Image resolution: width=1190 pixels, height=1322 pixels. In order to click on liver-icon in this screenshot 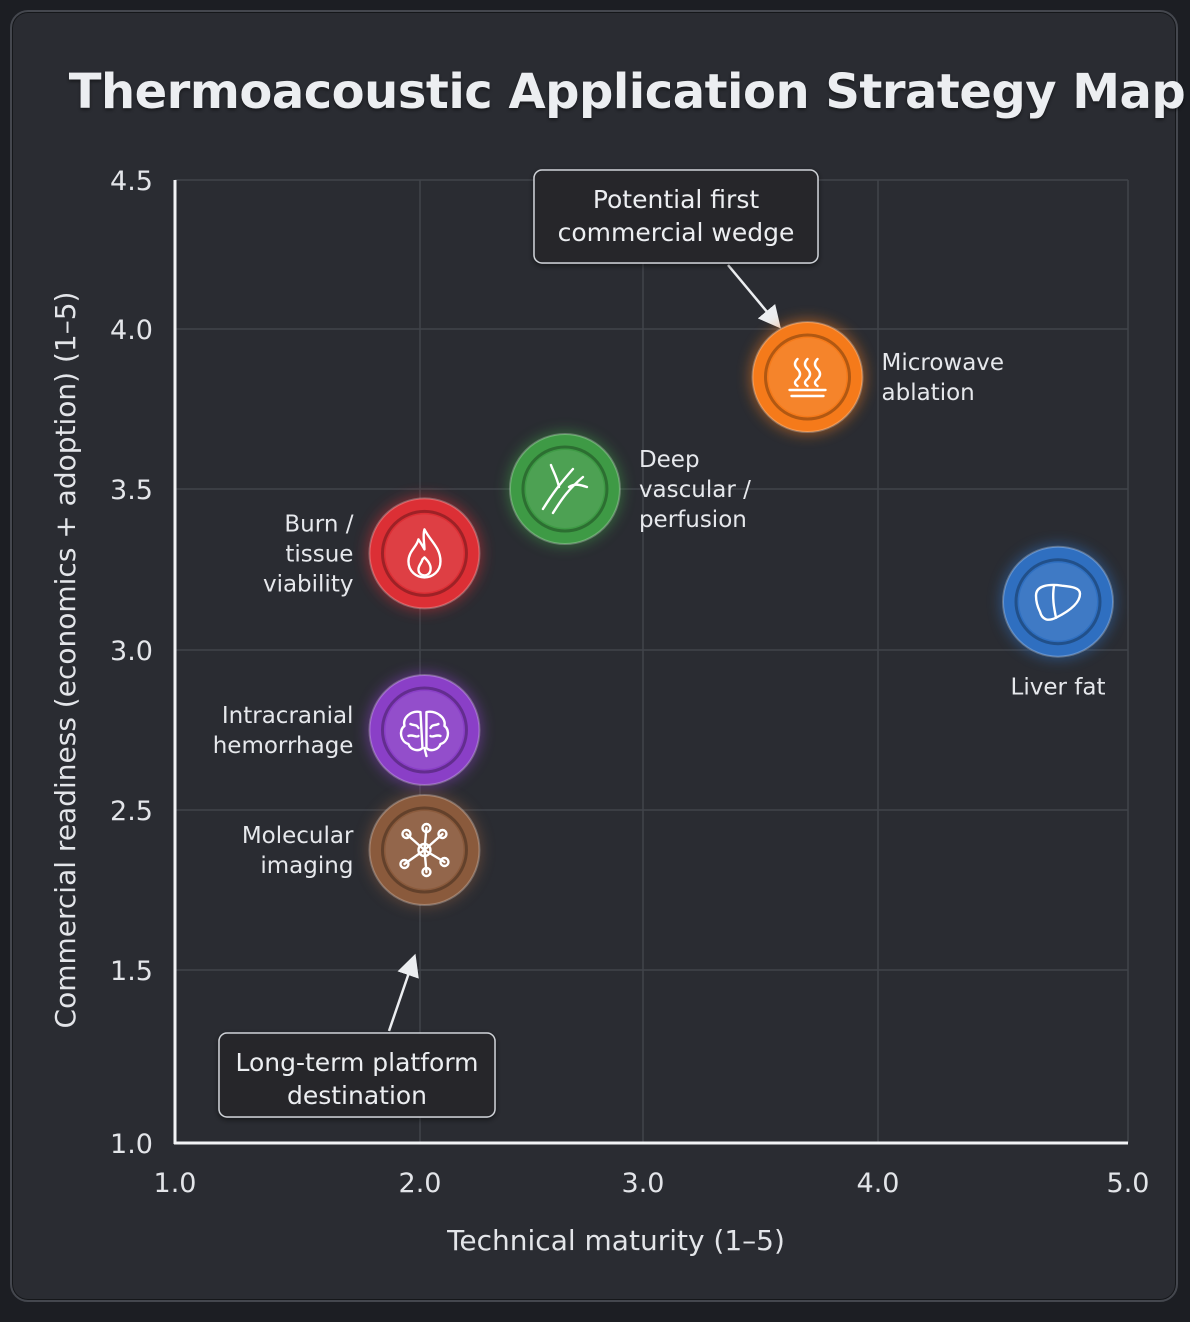, I will do `click(1058, 602)`.